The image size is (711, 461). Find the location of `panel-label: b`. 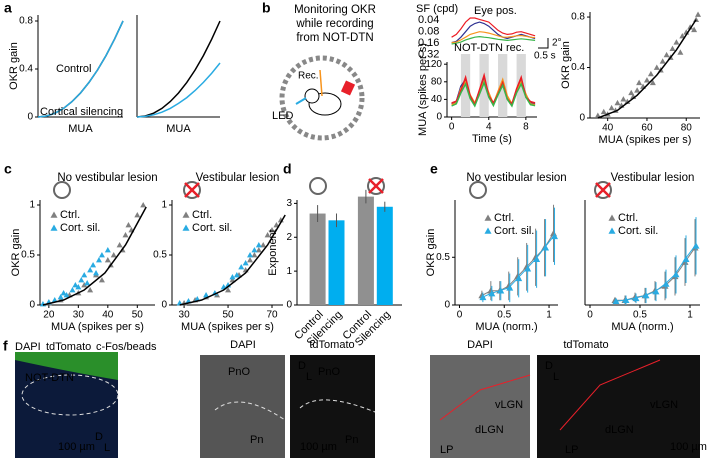

panel-label: b is located at coordinates (266, 8).